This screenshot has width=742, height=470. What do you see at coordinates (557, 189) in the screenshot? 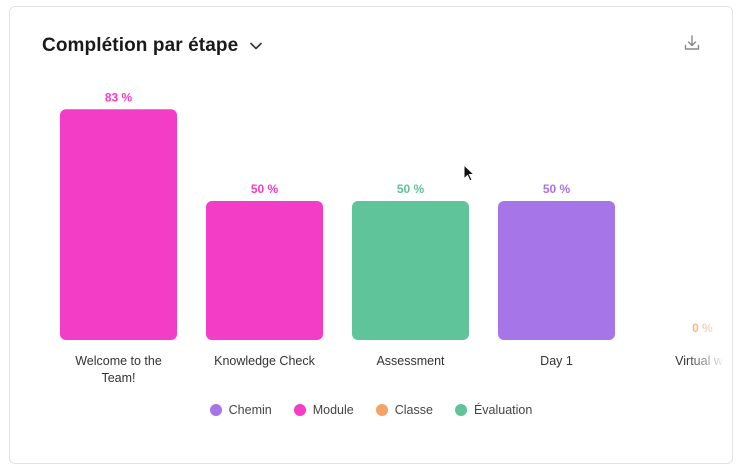
I see `value-label-3: 50 %` at bounding box center [557, 189].